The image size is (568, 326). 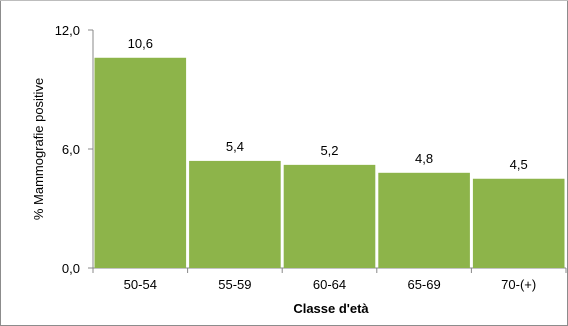 I want to click on top-divider, so click(x=284, y=0).